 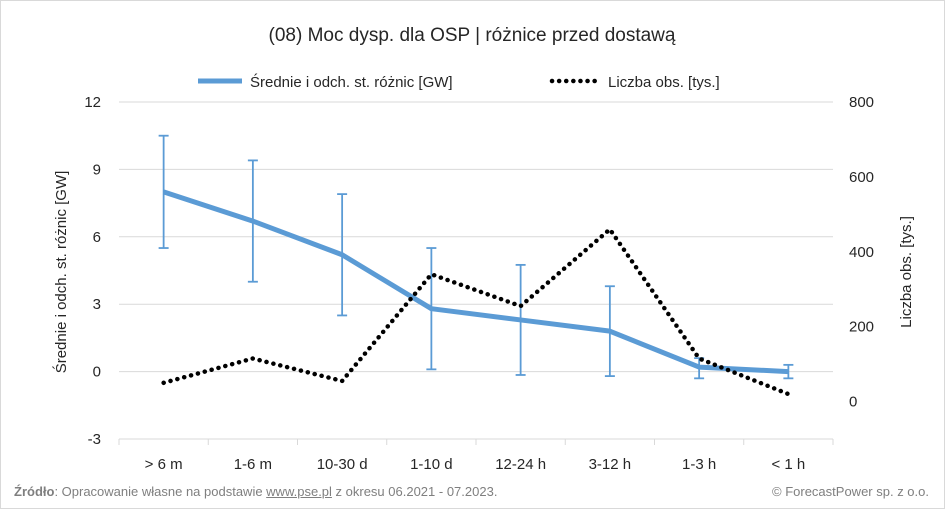 What do you see at coordinates (342, 464) in the screenshot?
I see `x-tick-label: 10-30 d` at bounding box center [342, 464].